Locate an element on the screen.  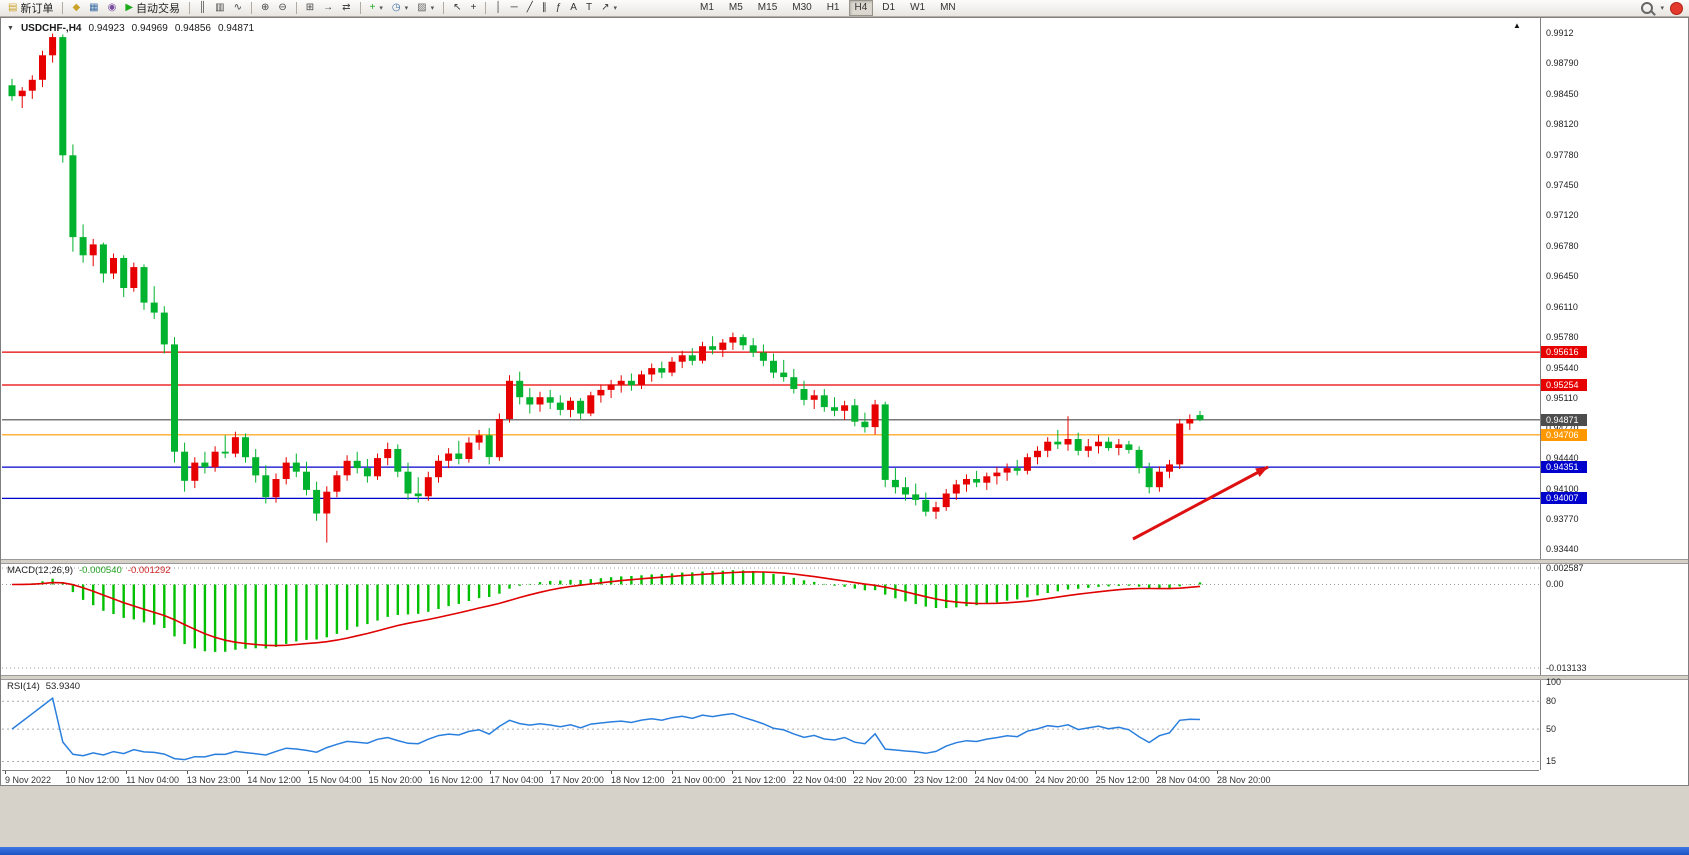
timeframe-mn: MN is located at coordinates (948, 7).